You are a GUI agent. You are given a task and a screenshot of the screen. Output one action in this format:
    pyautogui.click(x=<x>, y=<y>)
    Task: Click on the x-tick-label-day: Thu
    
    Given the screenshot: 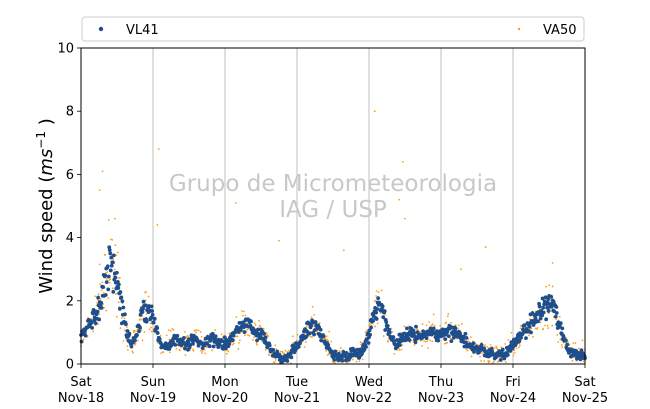 What is the action you would take?
    pyautogui.click(x=440, y=382)
    